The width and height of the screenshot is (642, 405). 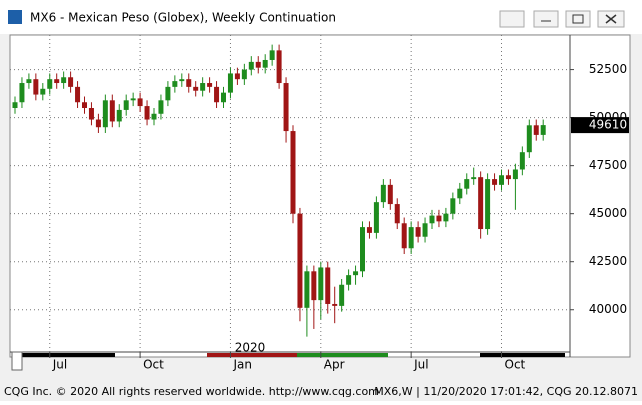 What do you see at coordinates (608, 309) in the screenshot?
I see `y-tick-label: 40000` at bounding box center [608, 309].